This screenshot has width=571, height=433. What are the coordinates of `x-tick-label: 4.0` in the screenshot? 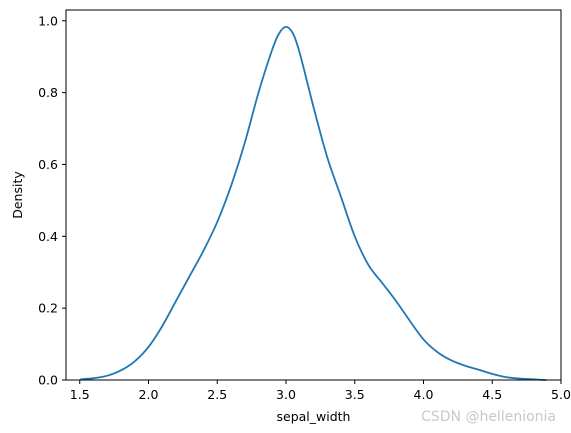 It's located at (424, 394).